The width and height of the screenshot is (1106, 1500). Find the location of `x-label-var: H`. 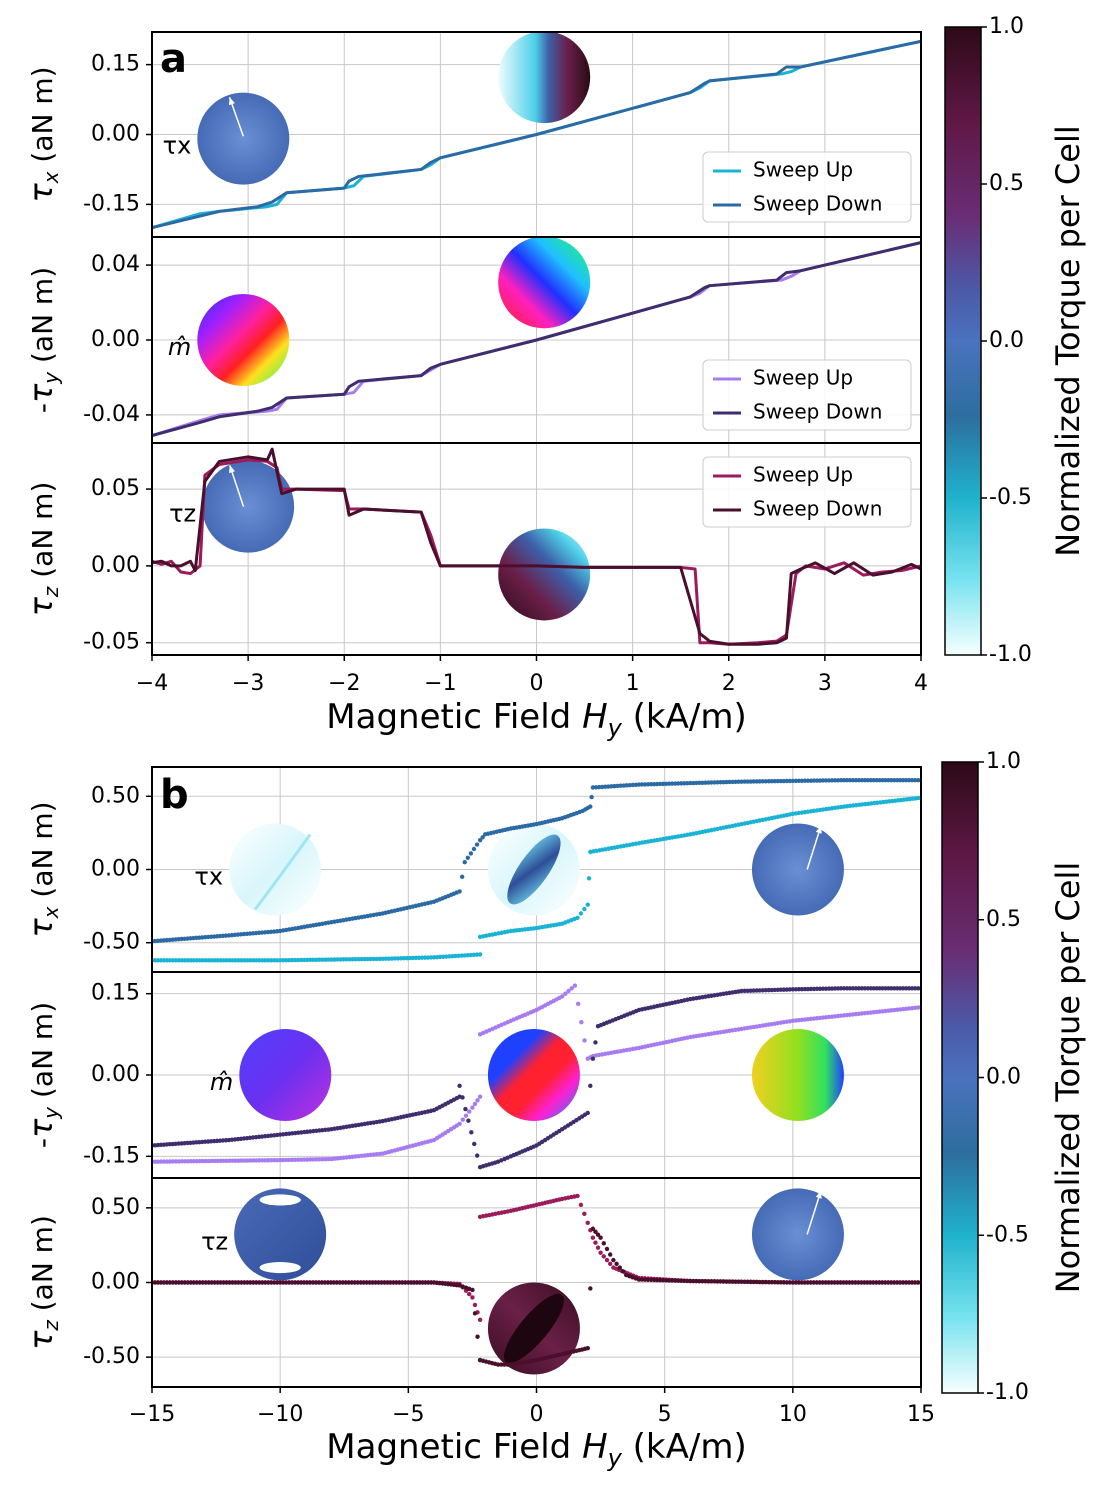

x-label-var: H is located at coordinates (595, 1447).